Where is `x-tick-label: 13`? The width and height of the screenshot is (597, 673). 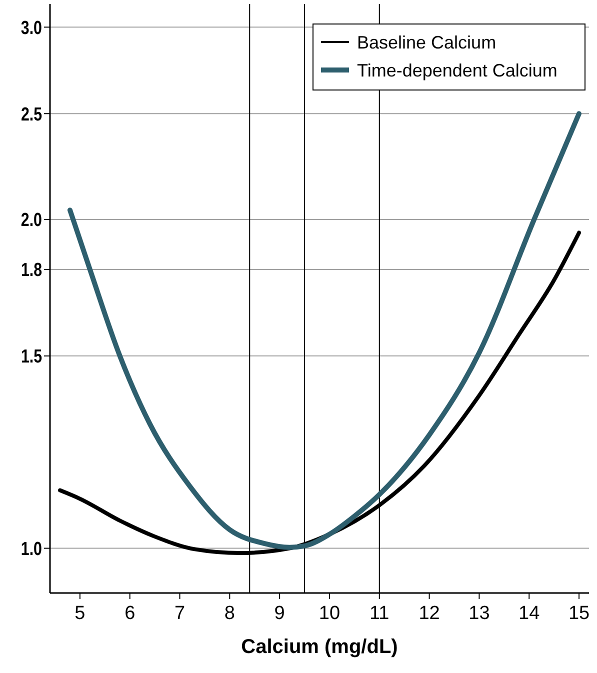 x-tick-label: 13 is located at coordinates (479, 613).